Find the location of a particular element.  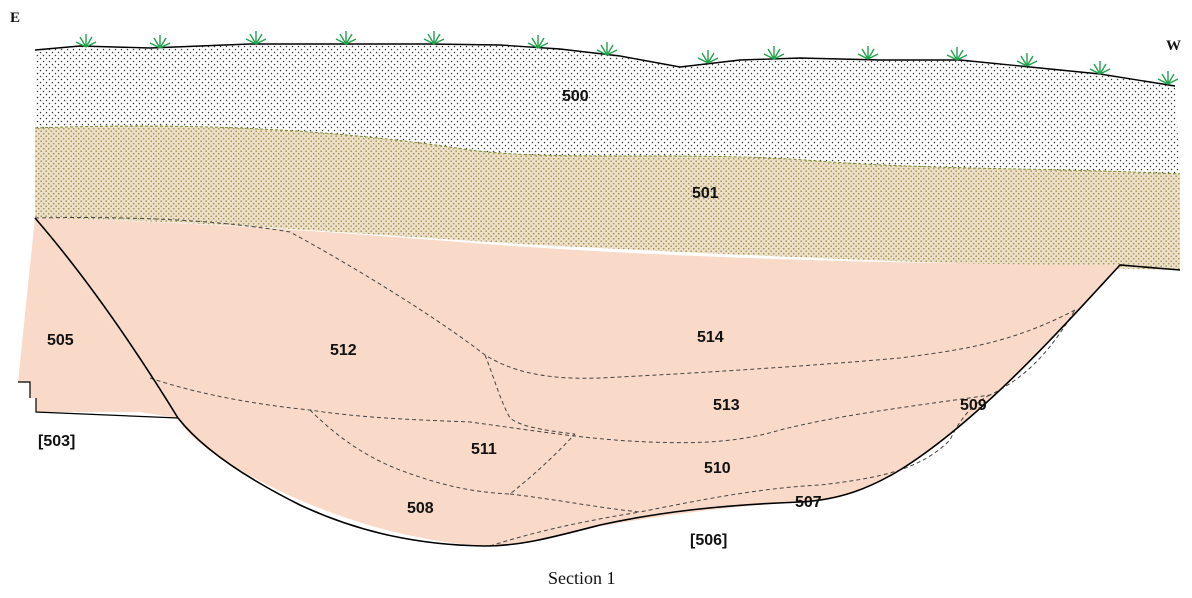

context-505-fill is located at coordinates (98, 318).